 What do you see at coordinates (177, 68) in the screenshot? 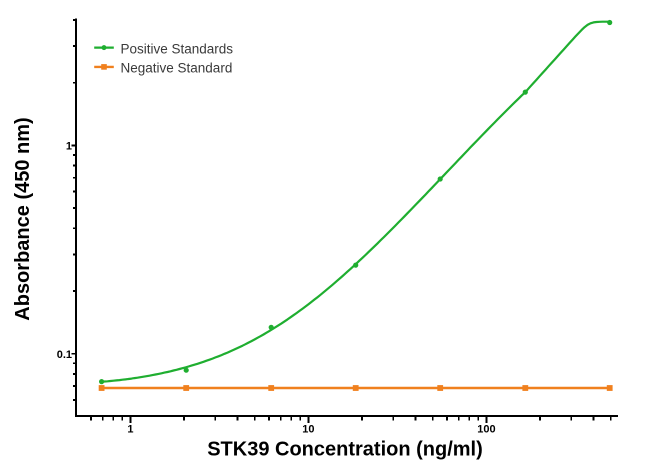
I see `svg-text: Negative Standard` at bounding box center [177, 68].